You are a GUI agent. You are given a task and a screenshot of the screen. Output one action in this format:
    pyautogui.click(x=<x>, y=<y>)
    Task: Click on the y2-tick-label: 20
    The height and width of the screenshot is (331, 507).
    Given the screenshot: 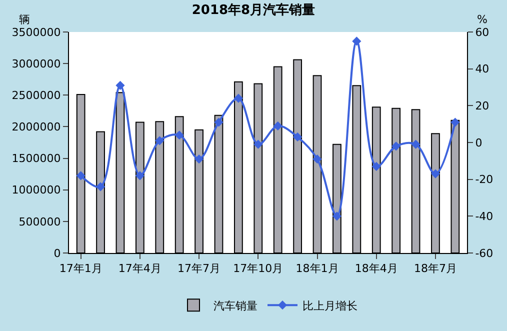 What is the action you would take?
    pyautogui.click(x=482, y=106)
    